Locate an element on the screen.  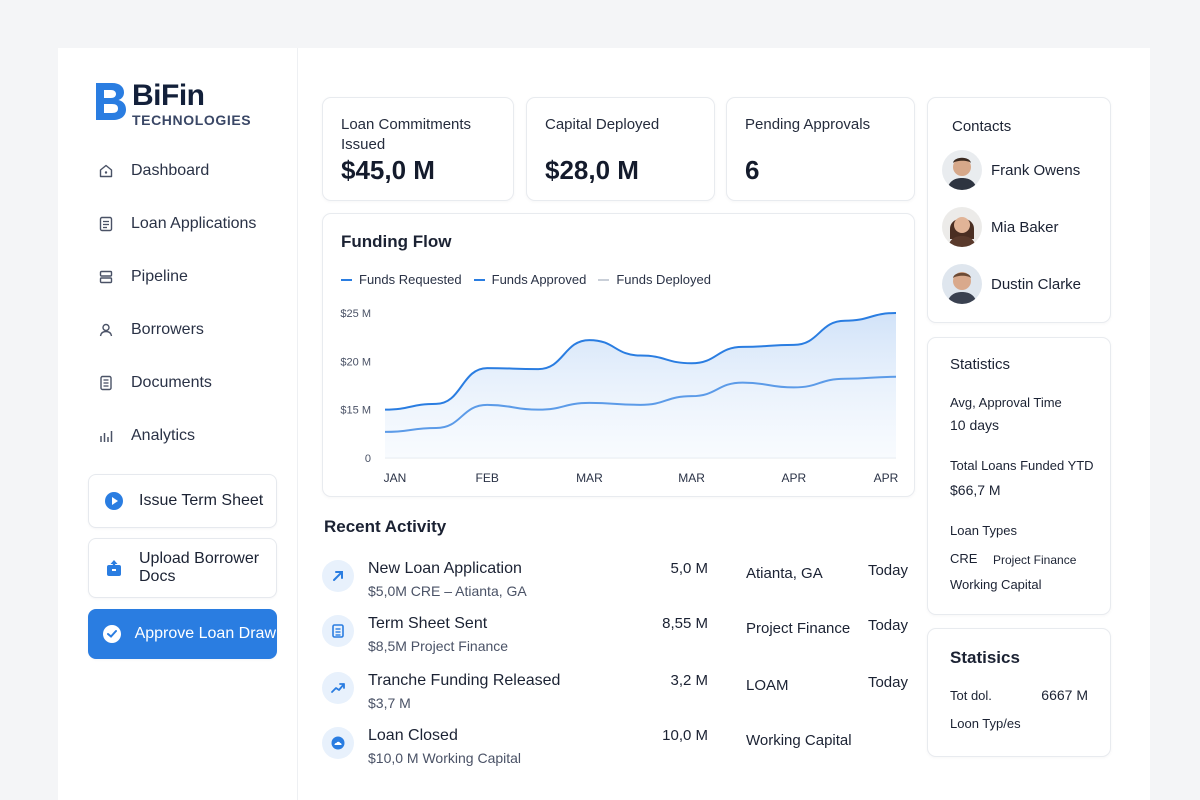
nav-item-documents: Documents is located at coordinates (188, 382).